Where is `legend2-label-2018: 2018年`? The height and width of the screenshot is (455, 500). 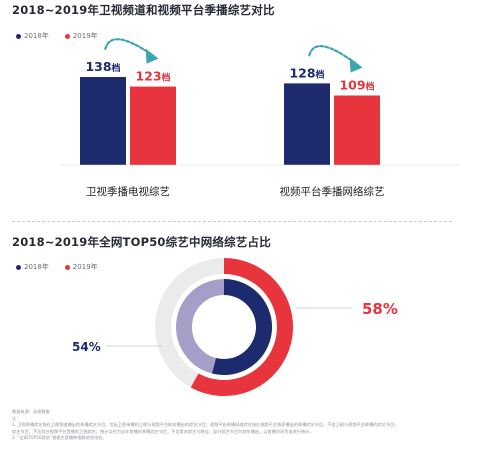 legend2-label-2018: 2018年 is located at coordinates (36, 267).